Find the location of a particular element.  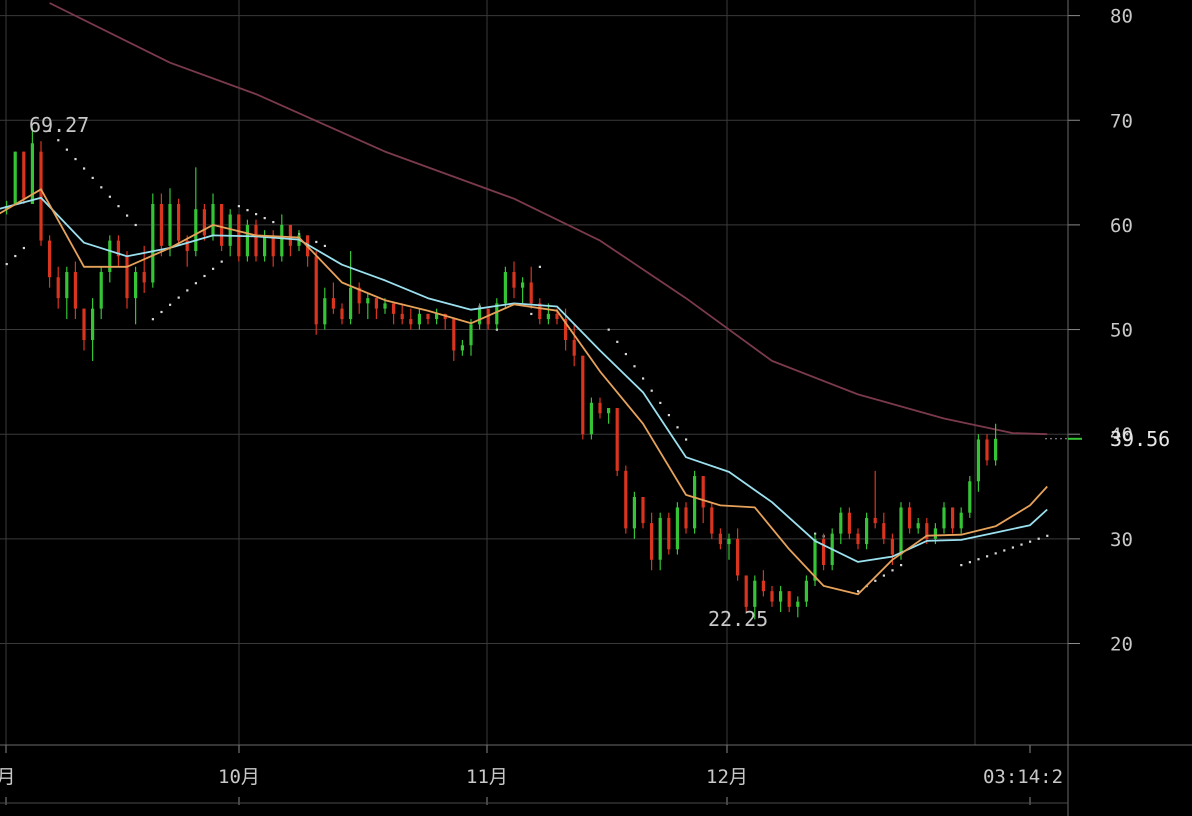

x-tick-label: 11月 is located at coordinates (487, 777).